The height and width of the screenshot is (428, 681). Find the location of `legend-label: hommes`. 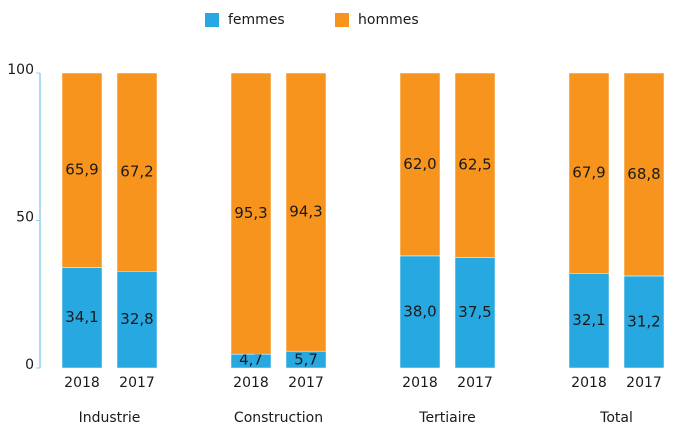

legend-label: hommes is located at coordinates (388, 20).